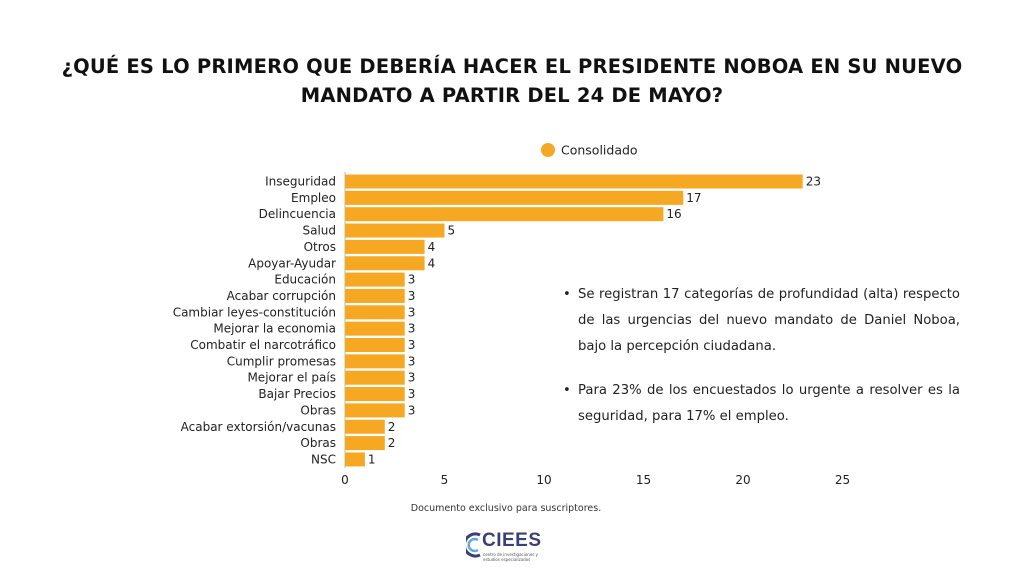 This screenshot has height=571, width=1024. Describe the element at coordinates (673, 214) in the screenshot. I see `data-label: 16` at that location.